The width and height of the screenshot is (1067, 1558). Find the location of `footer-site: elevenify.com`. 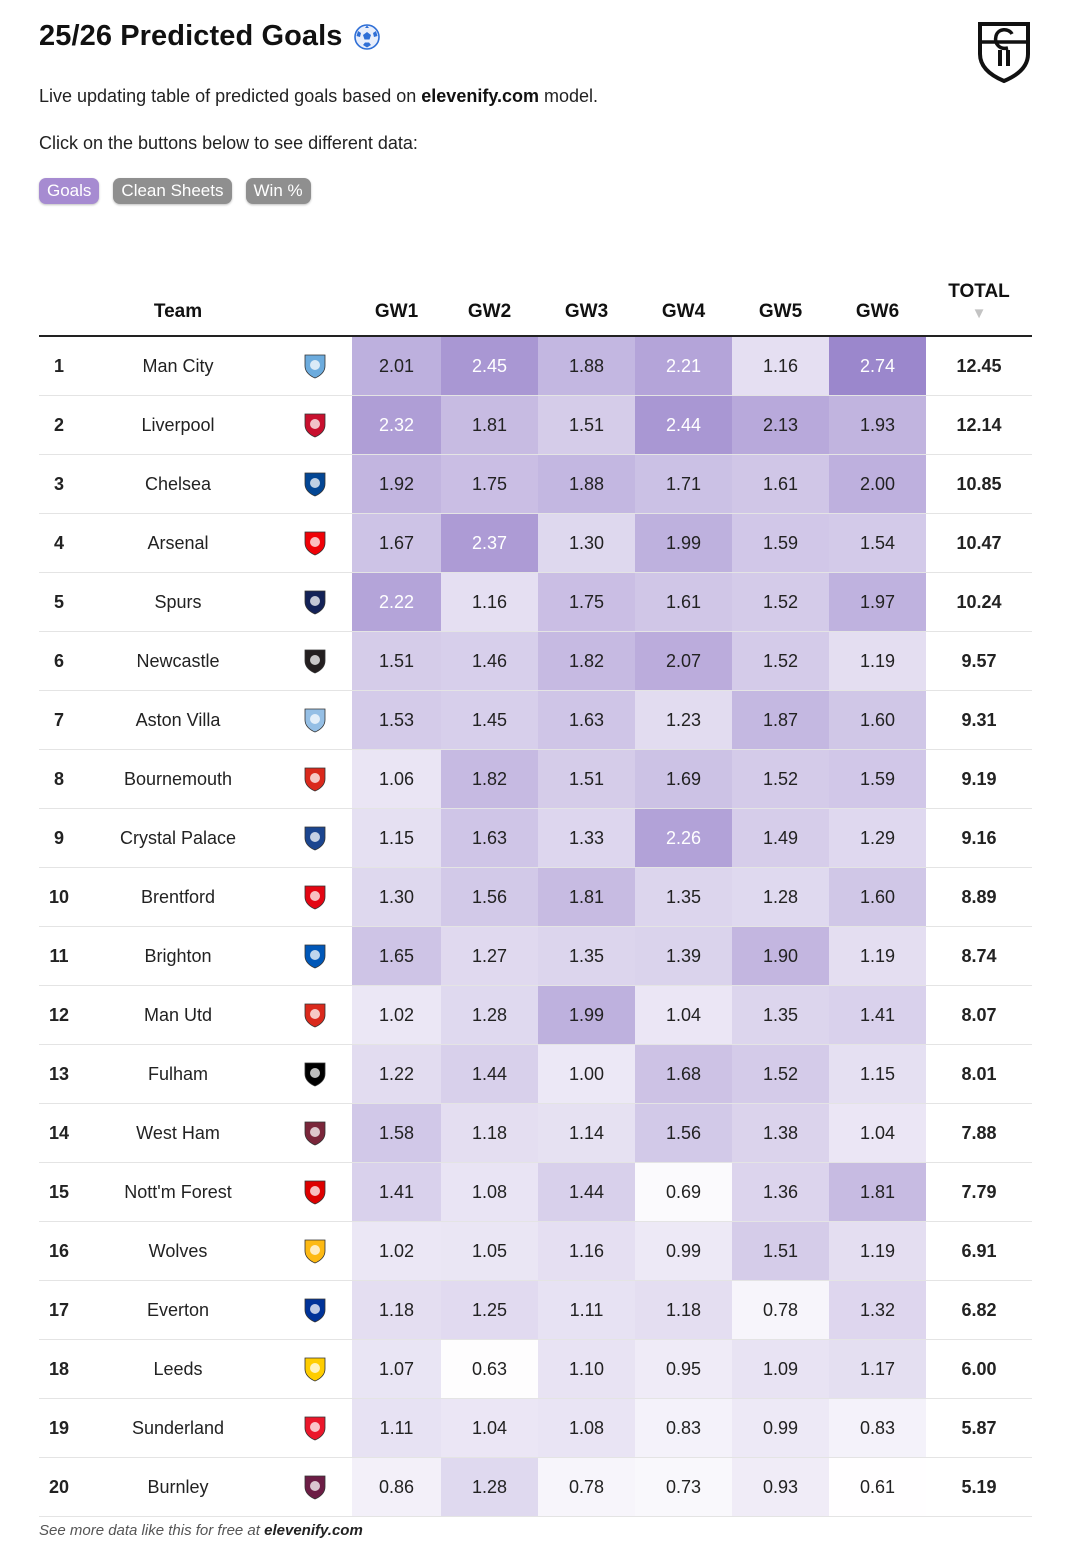

footer-site: elevenify.com is located at coordinates (313, 1530).